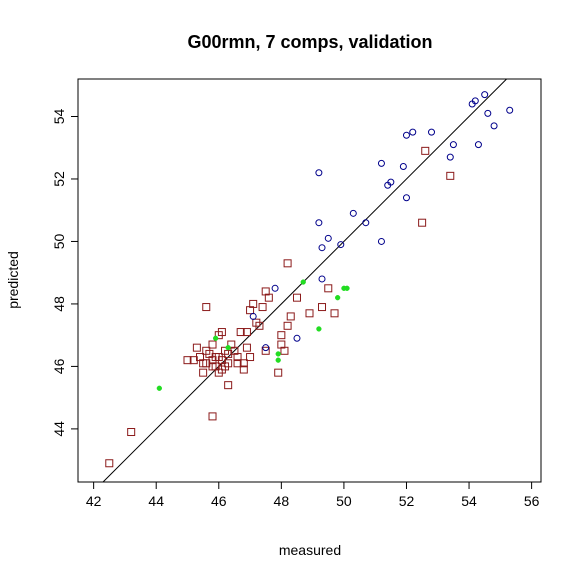 This screenshot has width=581, height=580. I want to click on x-tick-label: 50, so click(344, 501).